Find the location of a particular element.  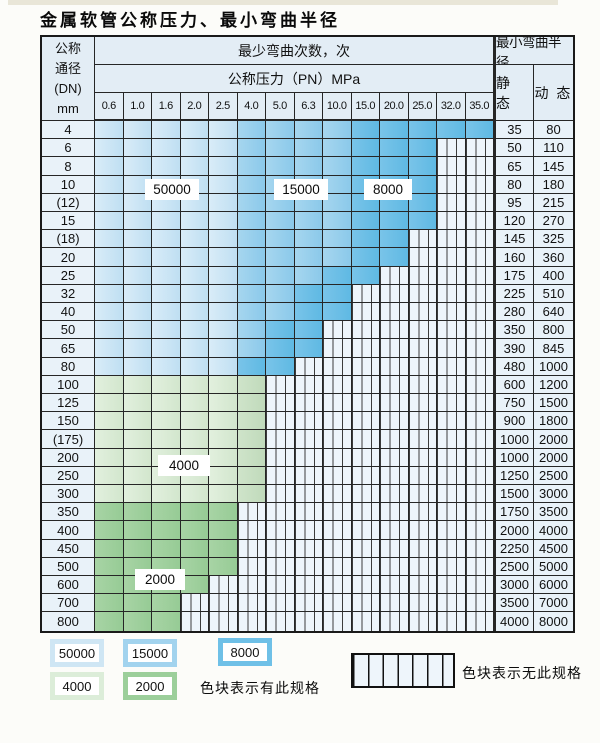

row-label-dn: (12) is located at coordinates (68, 203).